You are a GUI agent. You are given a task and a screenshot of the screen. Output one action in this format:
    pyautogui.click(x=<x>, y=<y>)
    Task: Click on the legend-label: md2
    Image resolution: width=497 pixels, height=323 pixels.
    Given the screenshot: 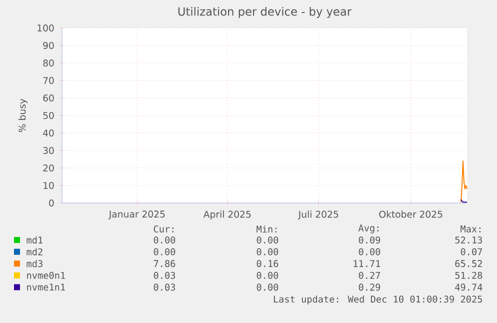 What is the action you would take?
    pyautogui.click(x=34, y=252)
    